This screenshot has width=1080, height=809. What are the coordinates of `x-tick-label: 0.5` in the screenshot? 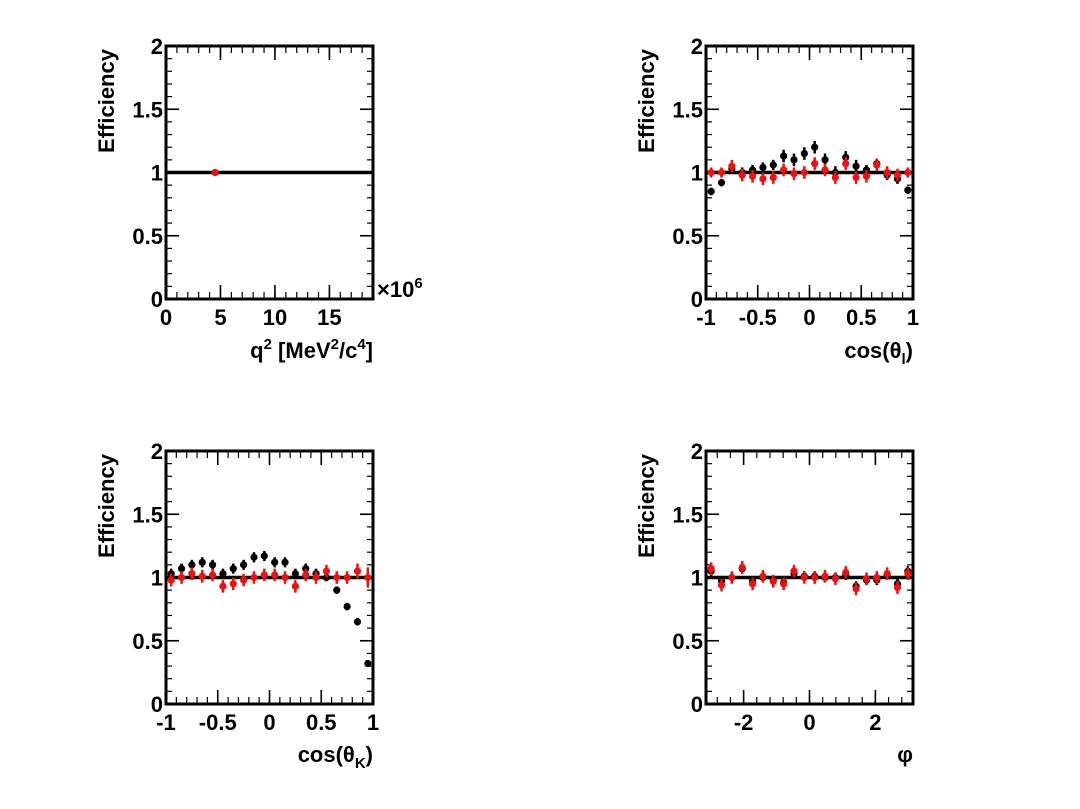 It's located at (321, 722).